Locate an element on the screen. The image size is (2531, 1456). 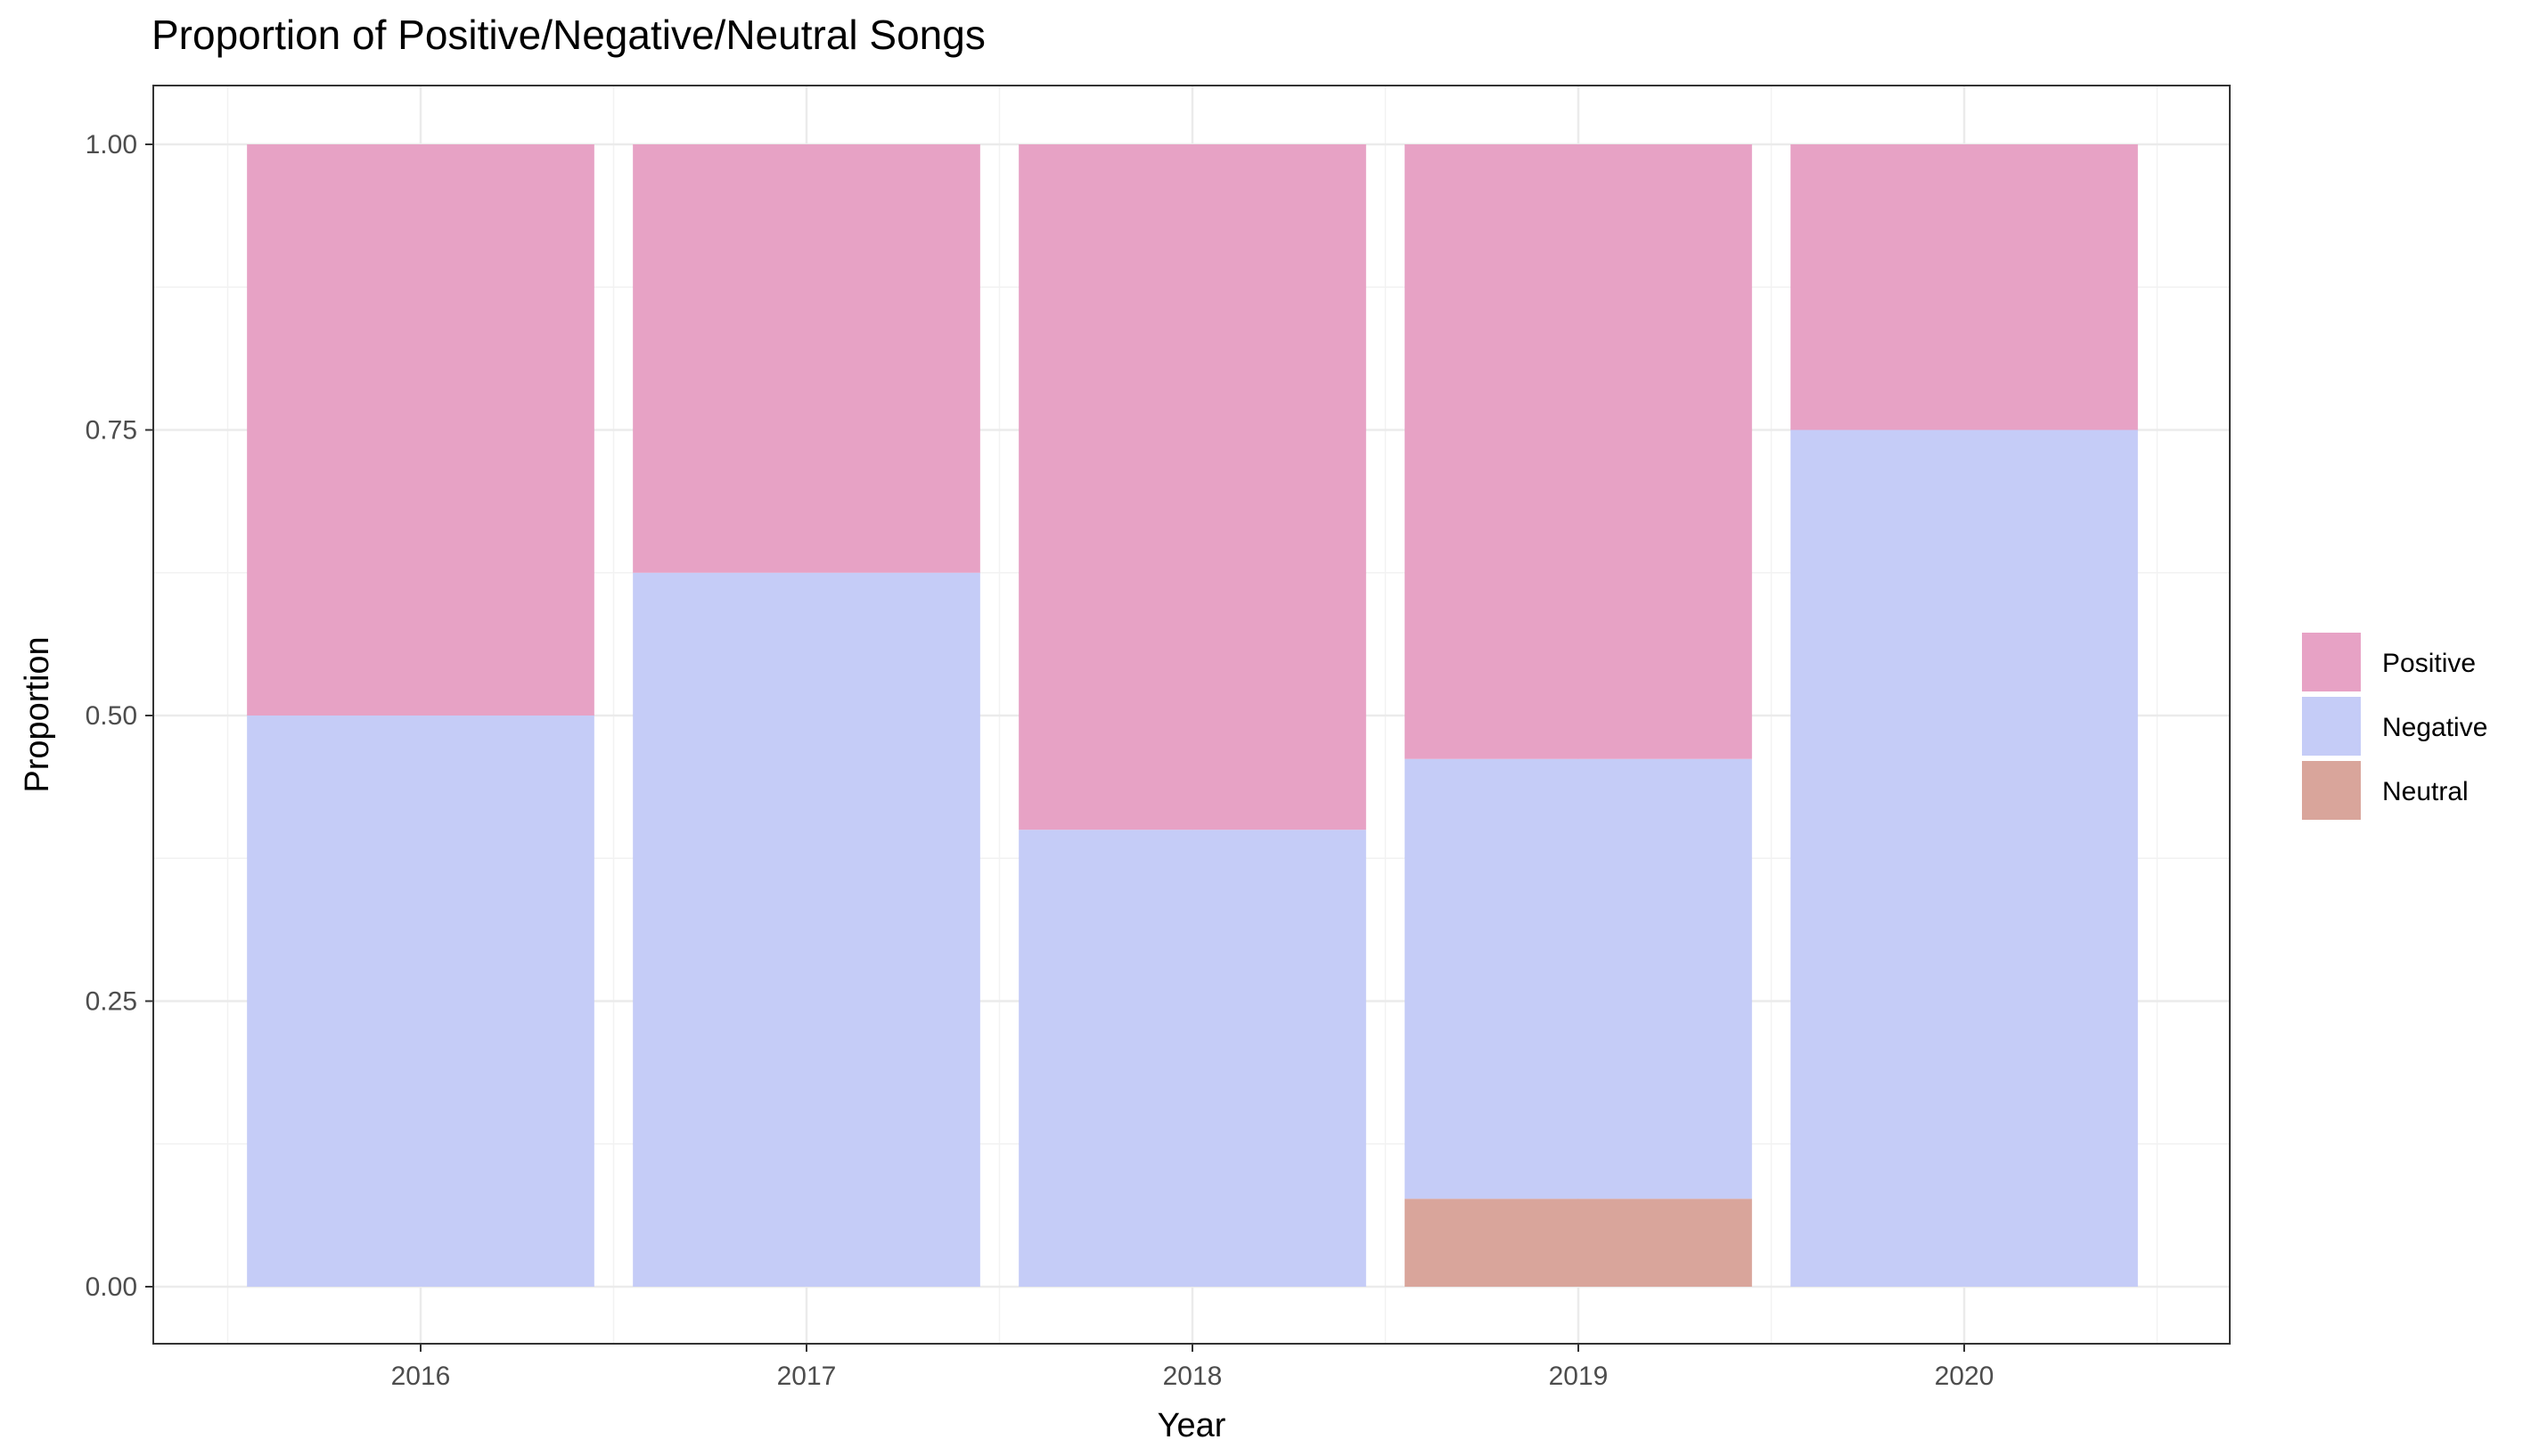
x-tick-label: 2016 is located at coordinates (421, 1376).